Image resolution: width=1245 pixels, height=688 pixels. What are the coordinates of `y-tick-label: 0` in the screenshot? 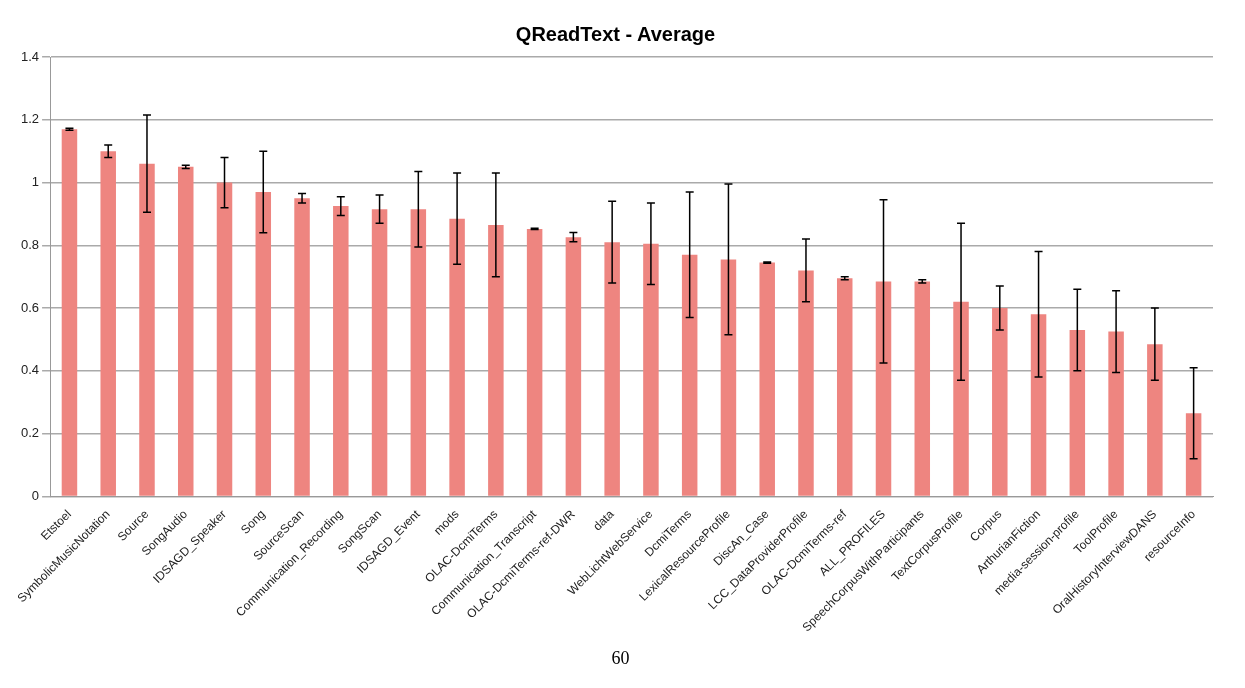 It's located at (35, 495).